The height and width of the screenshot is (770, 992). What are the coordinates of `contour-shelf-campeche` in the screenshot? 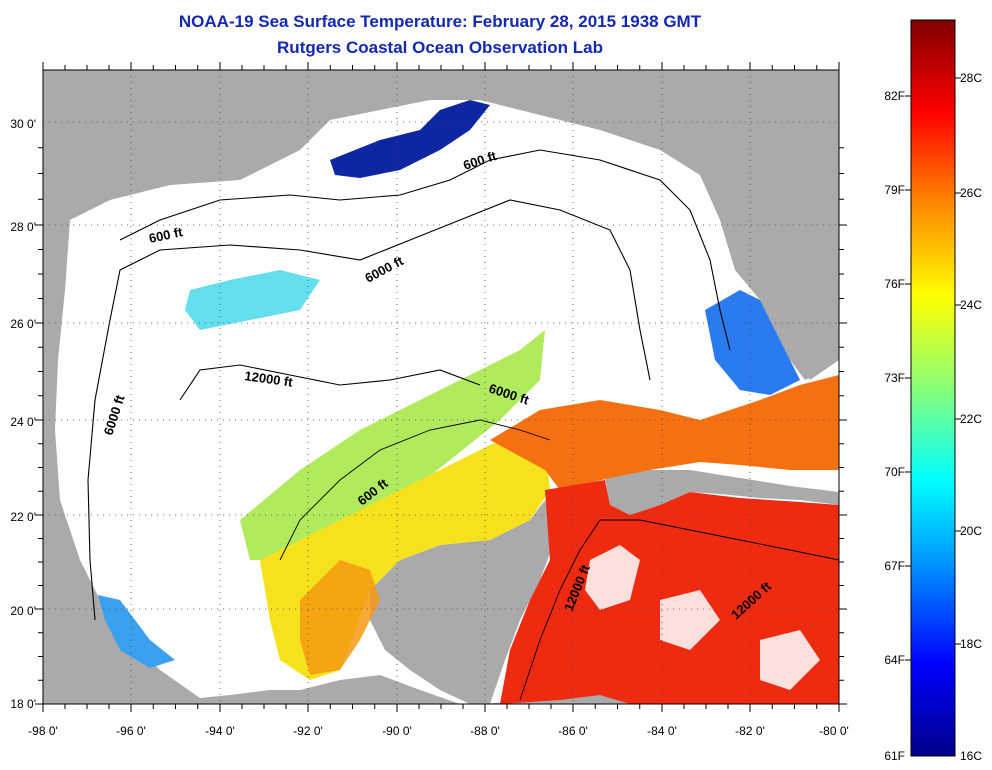 It's located at (415, 490).